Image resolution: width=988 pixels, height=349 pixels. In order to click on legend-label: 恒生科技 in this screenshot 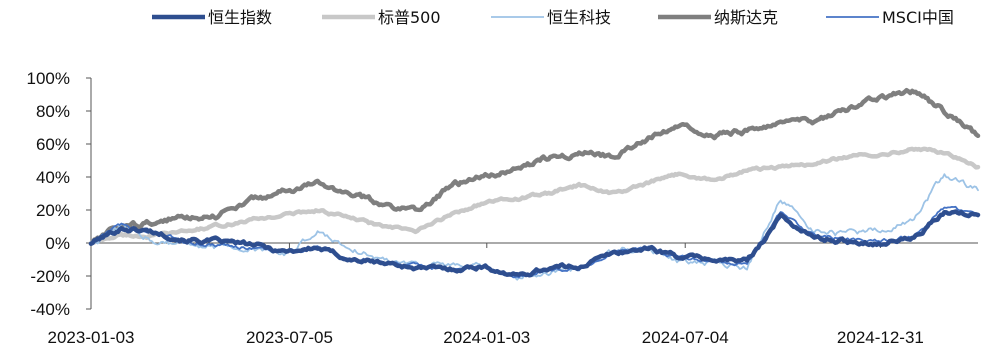, I will do `click(579, 17)`.